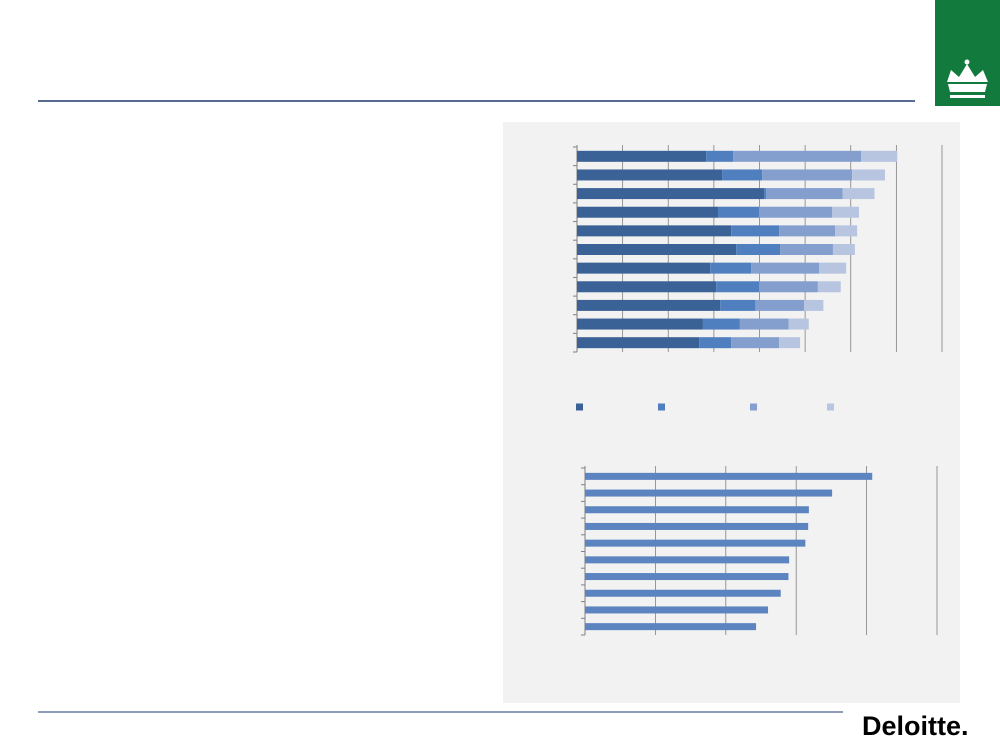 The width and height of the screenshot is (1000, 750). What do you see at coordinates (915, 726) in the screenshot?
I see `logo: Deloitte.` at bounding box center [915, 726].